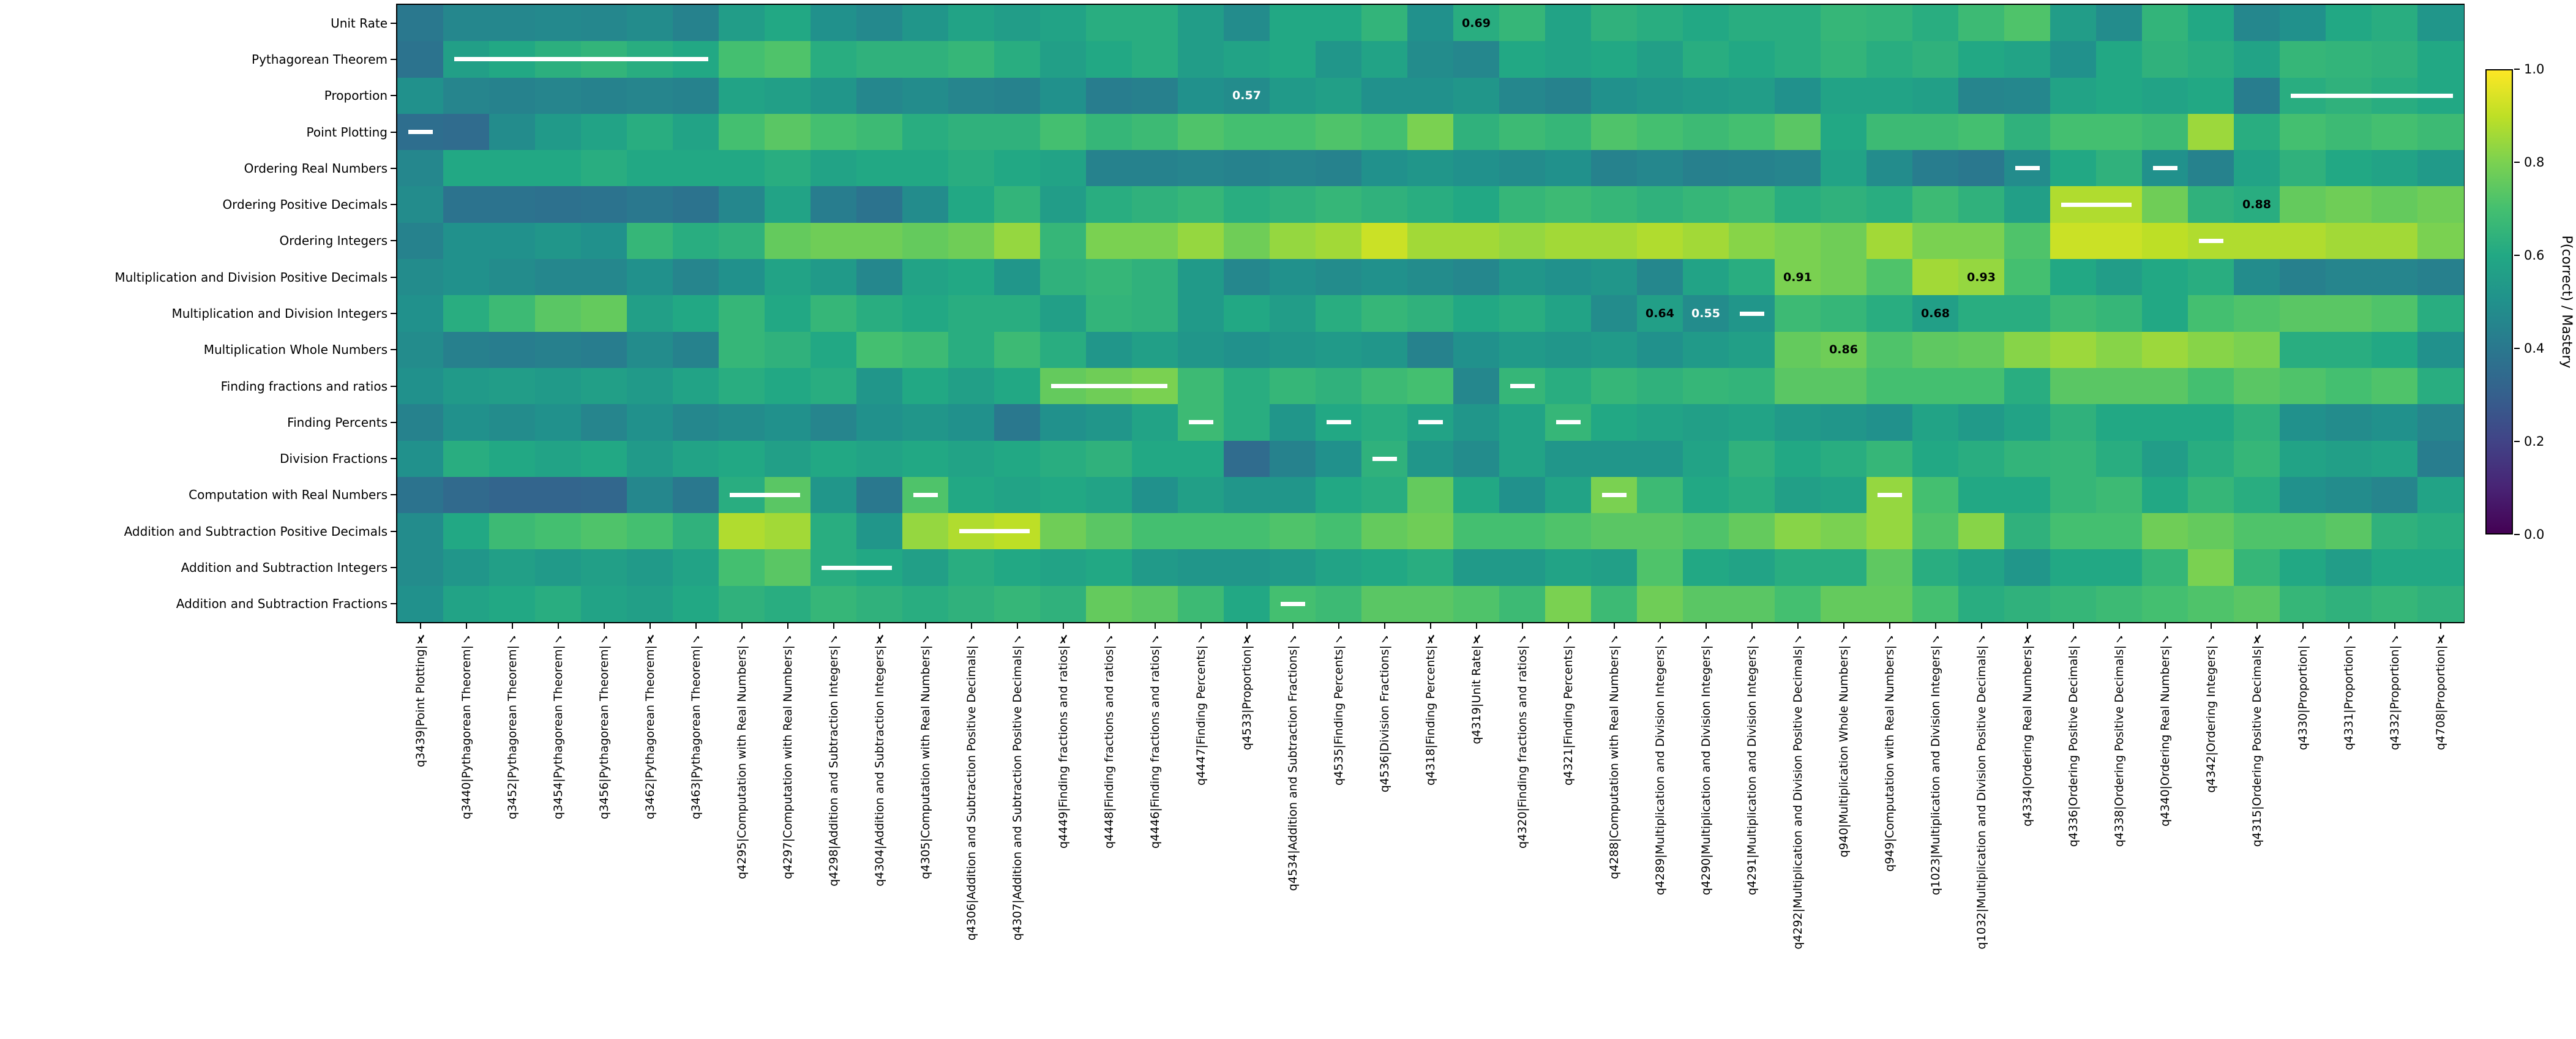  I want to click on colorbar-tick-label: 0.8, so click(2535, 162).